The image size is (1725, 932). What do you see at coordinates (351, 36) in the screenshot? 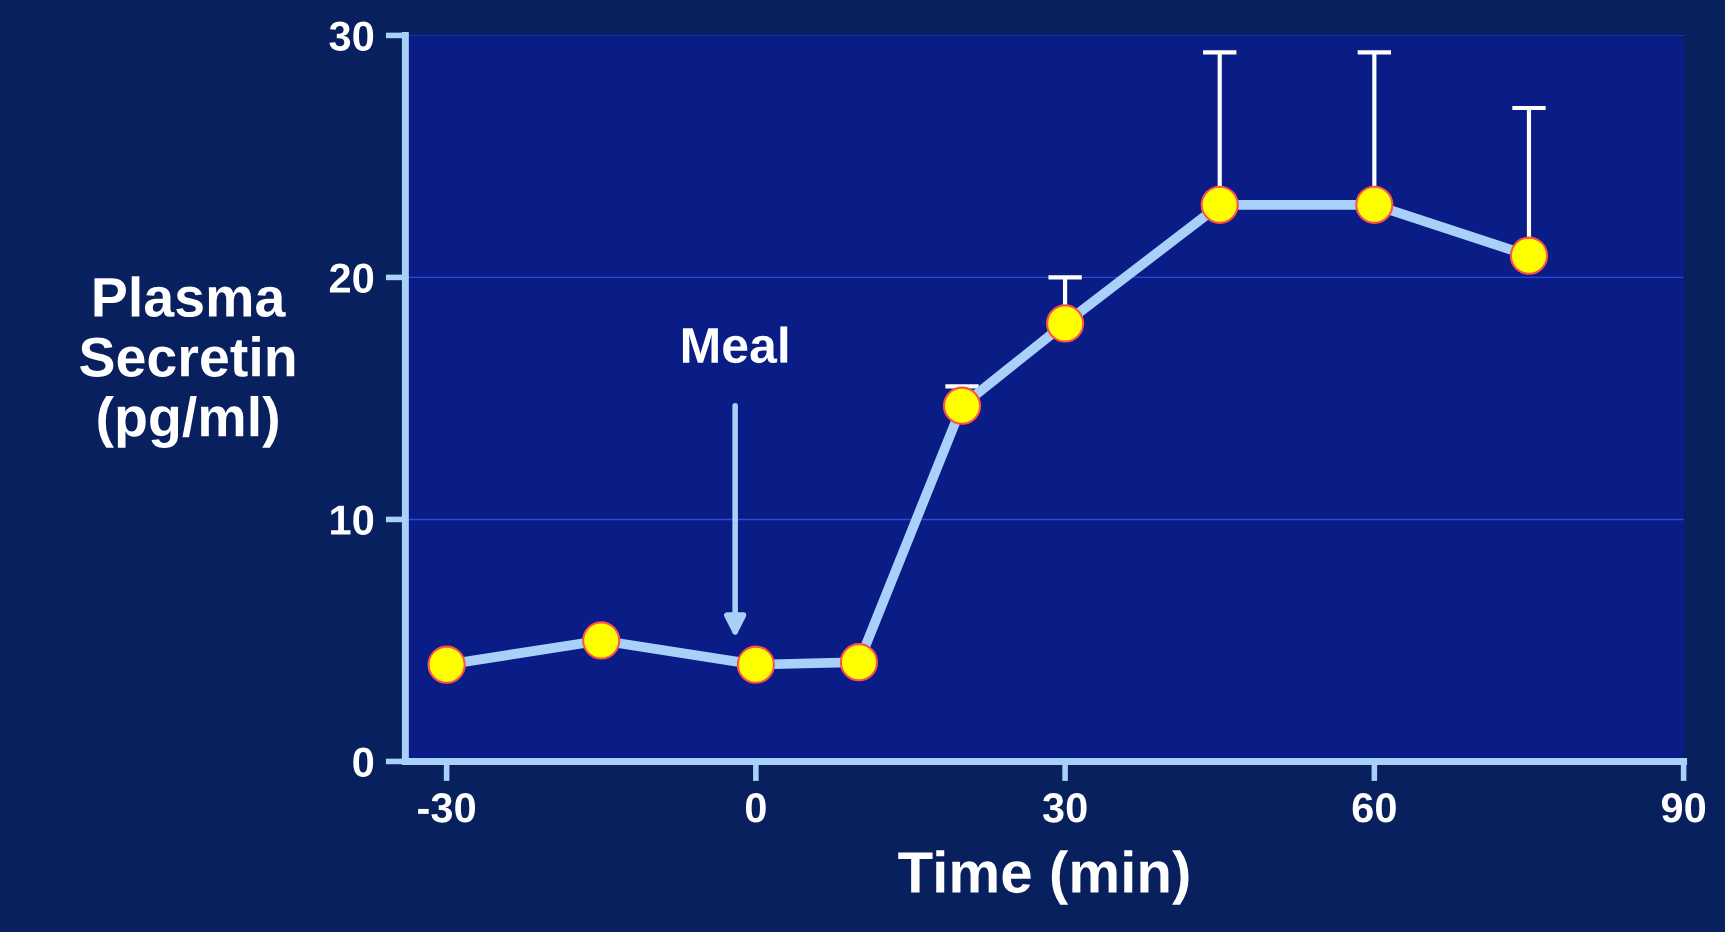
I see `y-tick-label: 30` at bounding box center [351, 36].